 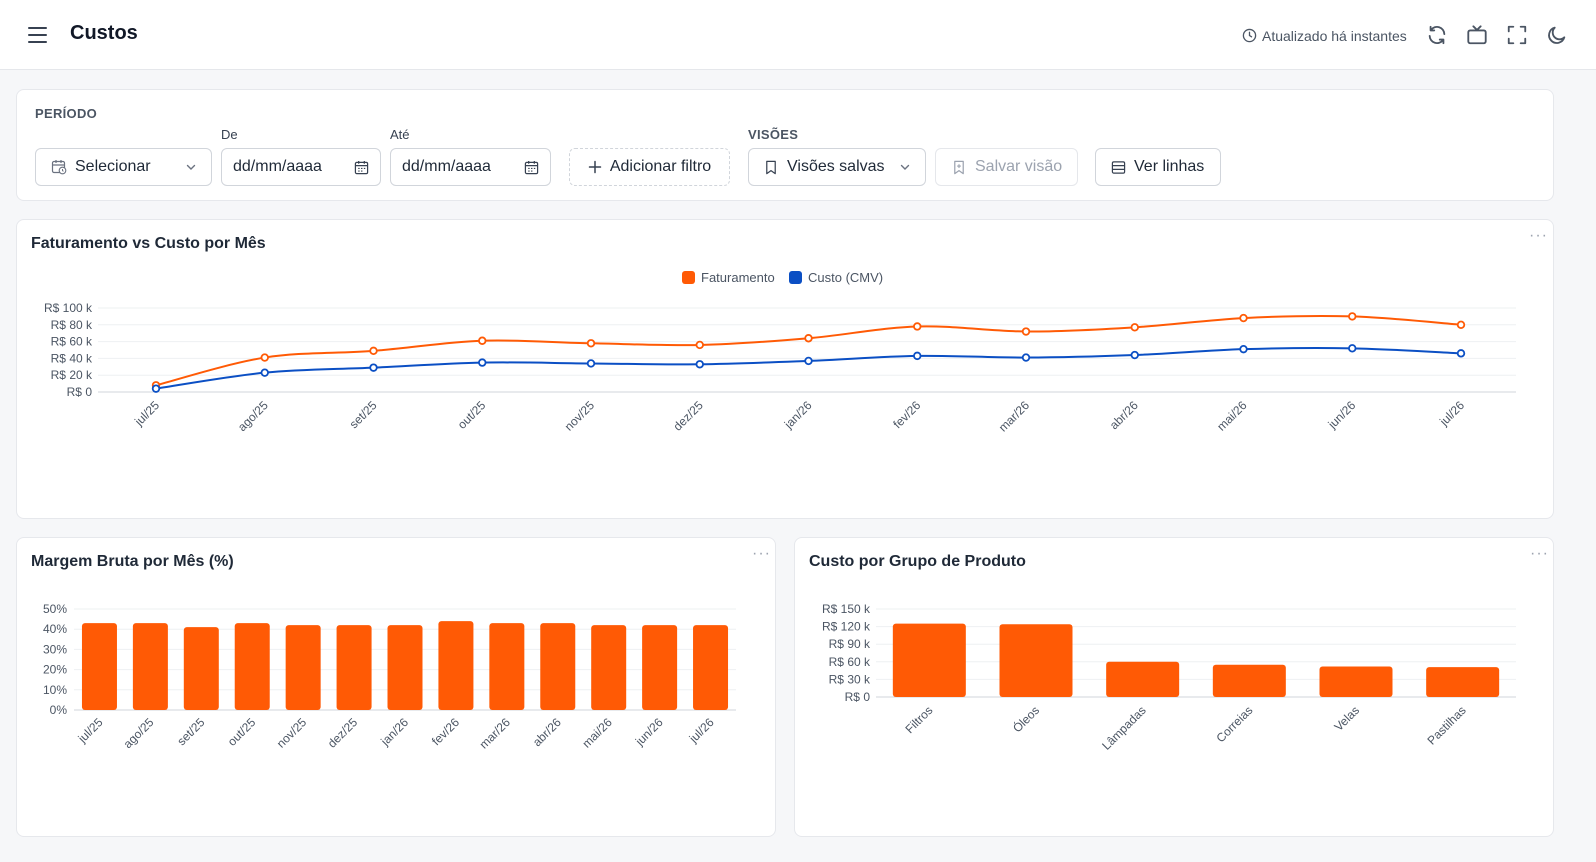 I want to click on saved-views-label: Visões salvas, so click(x=836, y=166).